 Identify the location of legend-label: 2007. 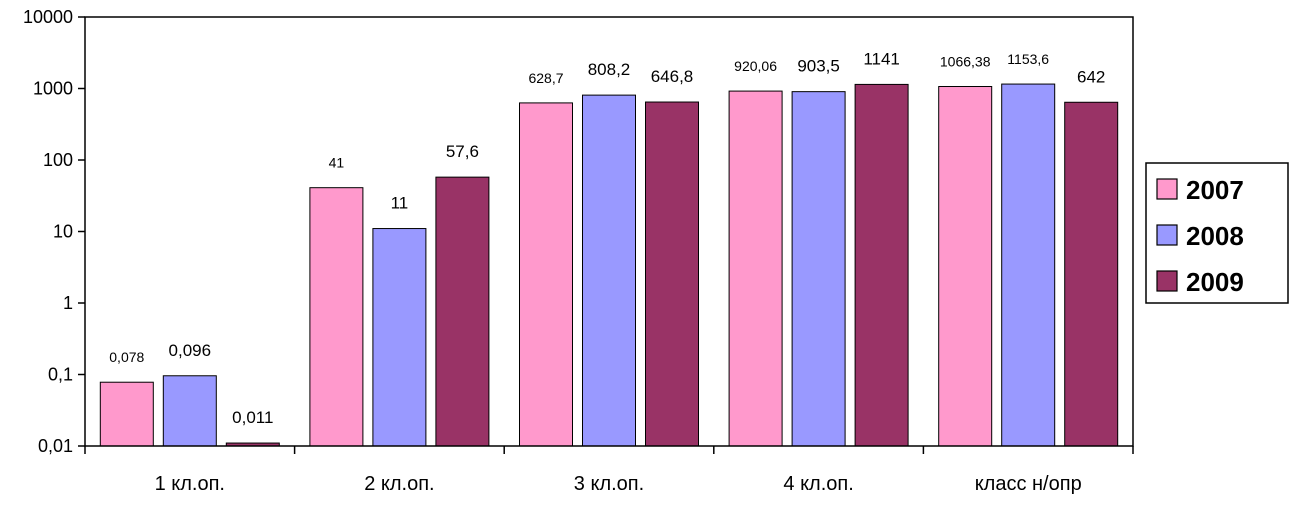
(1215, 190).